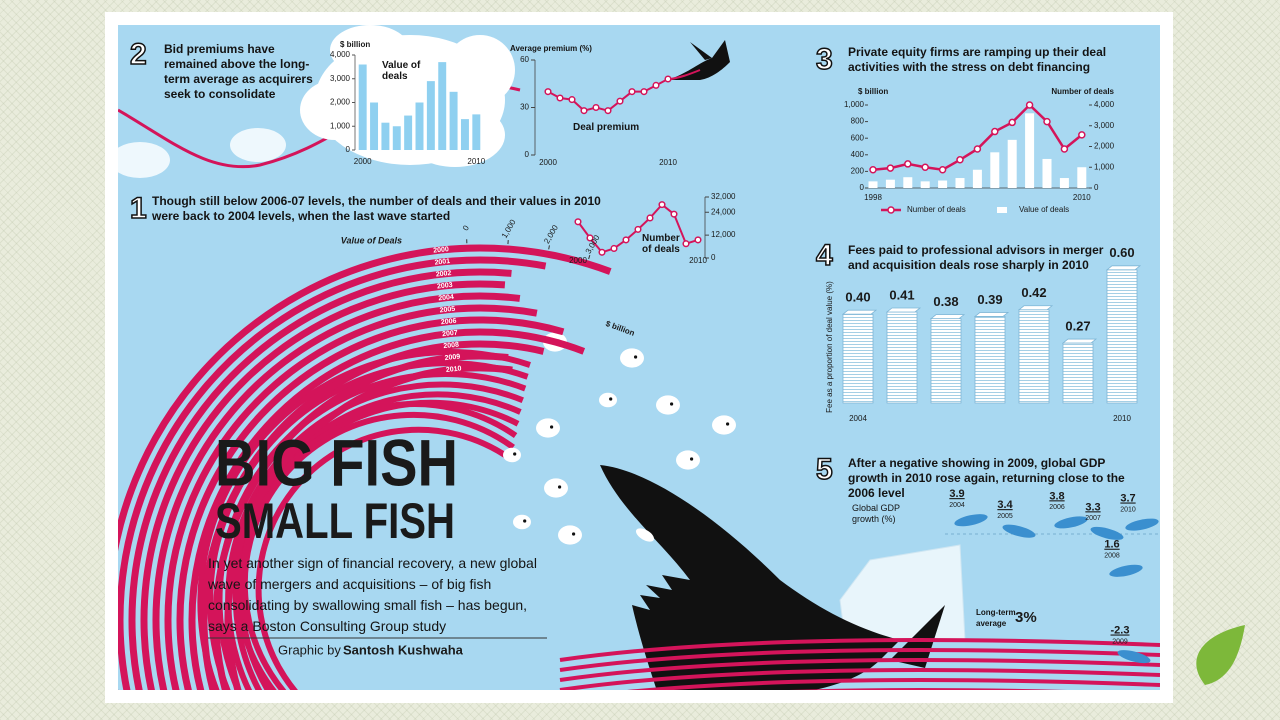 This screenshot has height=720, width=1280. I want to click on y-tick-label: 4,000, so click(340, 54).